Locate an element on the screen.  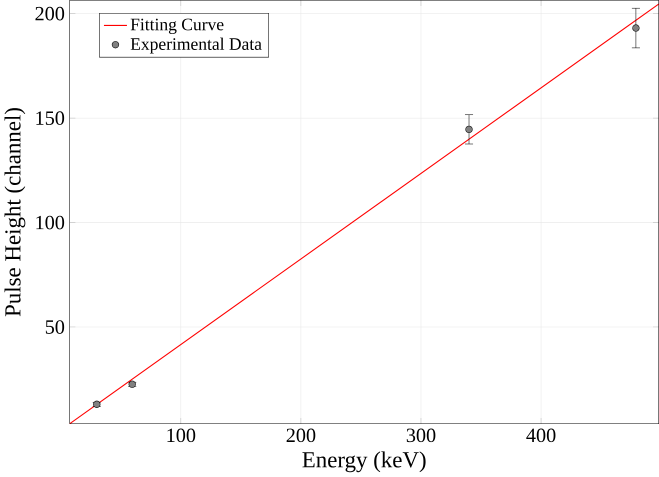
y-tick-label: 100 is located at coordinates (50, 223).